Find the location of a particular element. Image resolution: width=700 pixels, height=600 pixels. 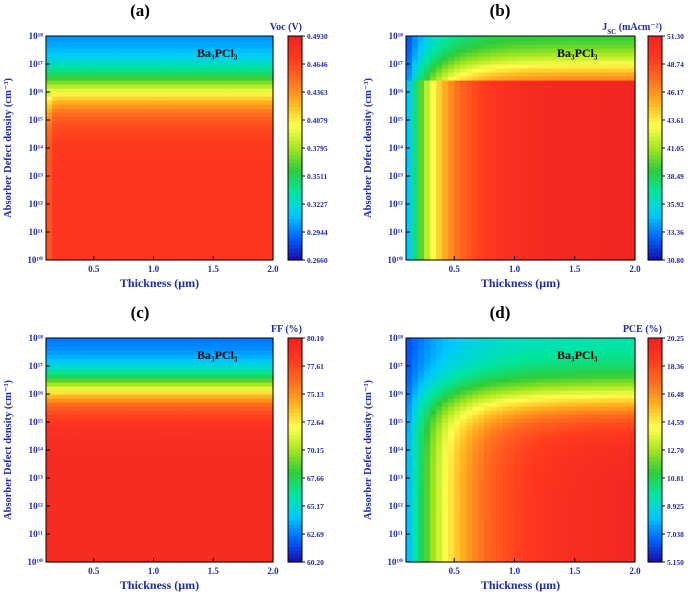

panel-label: (a) is located at coordinates (140, 10).